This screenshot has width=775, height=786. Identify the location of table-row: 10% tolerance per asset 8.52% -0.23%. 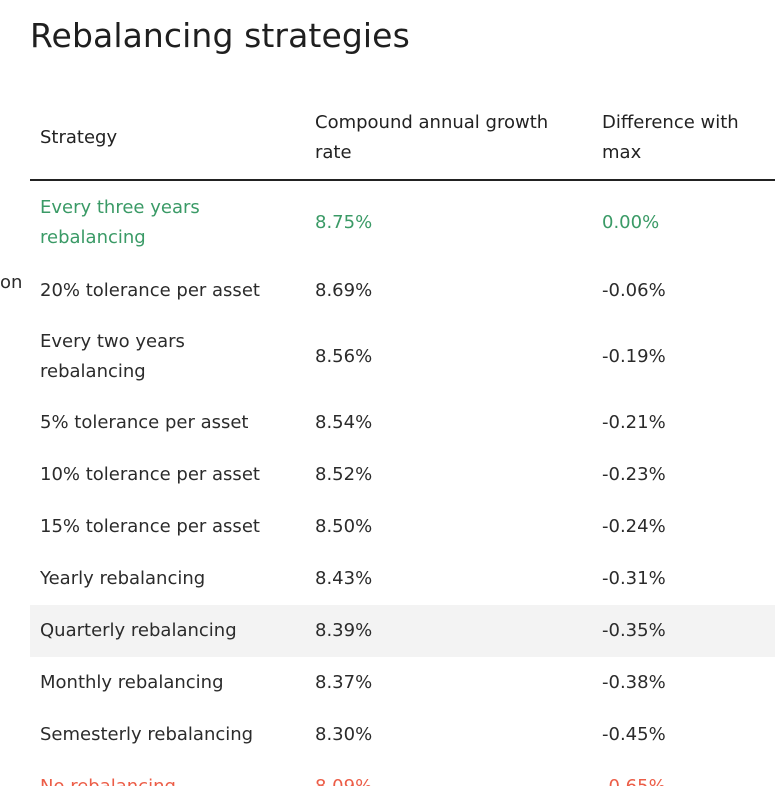
(402, 475).